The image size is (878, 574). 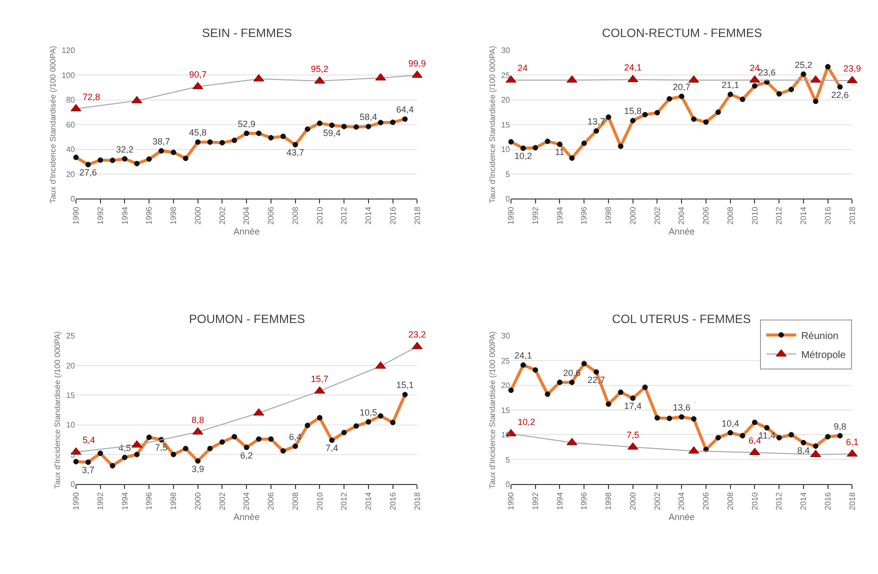 What do you see at coordinates (369, 117) in the screenshot?
I see `data-label: 58,4` at bounding box center [369, 117].